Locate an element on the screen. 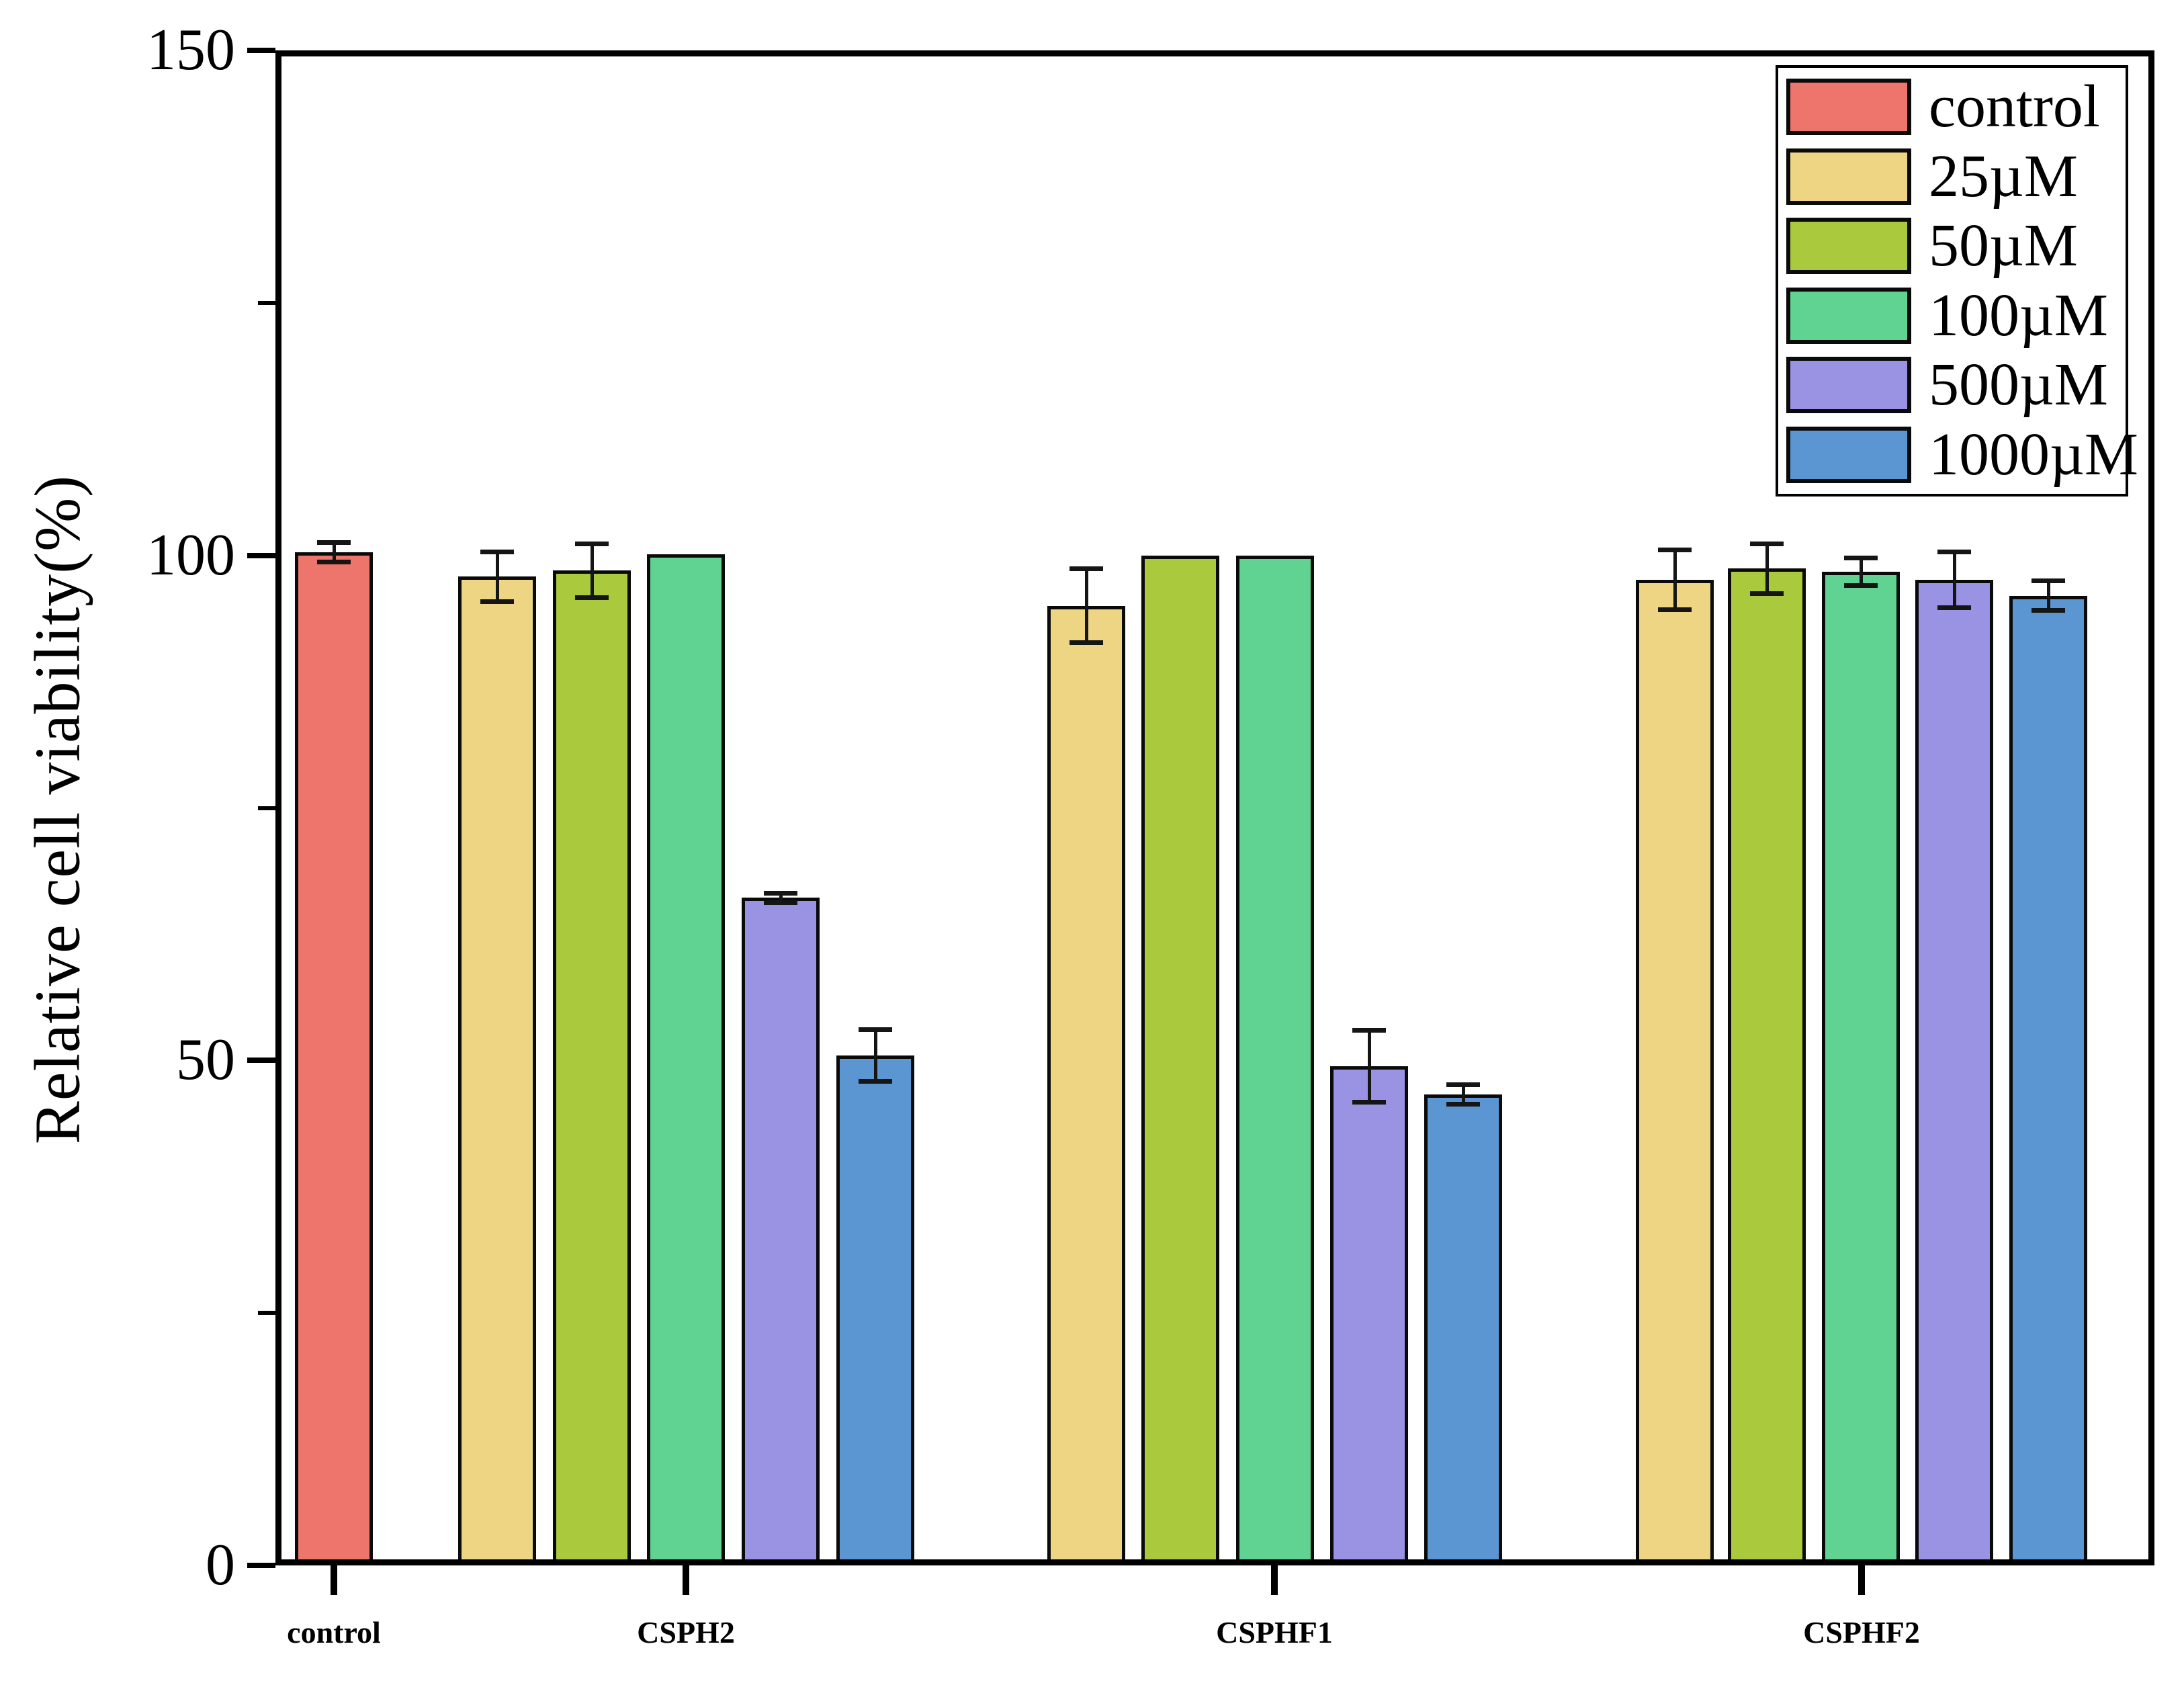  x-axis-tick-CSPHF2 is located at coordinates (1861, 1580).